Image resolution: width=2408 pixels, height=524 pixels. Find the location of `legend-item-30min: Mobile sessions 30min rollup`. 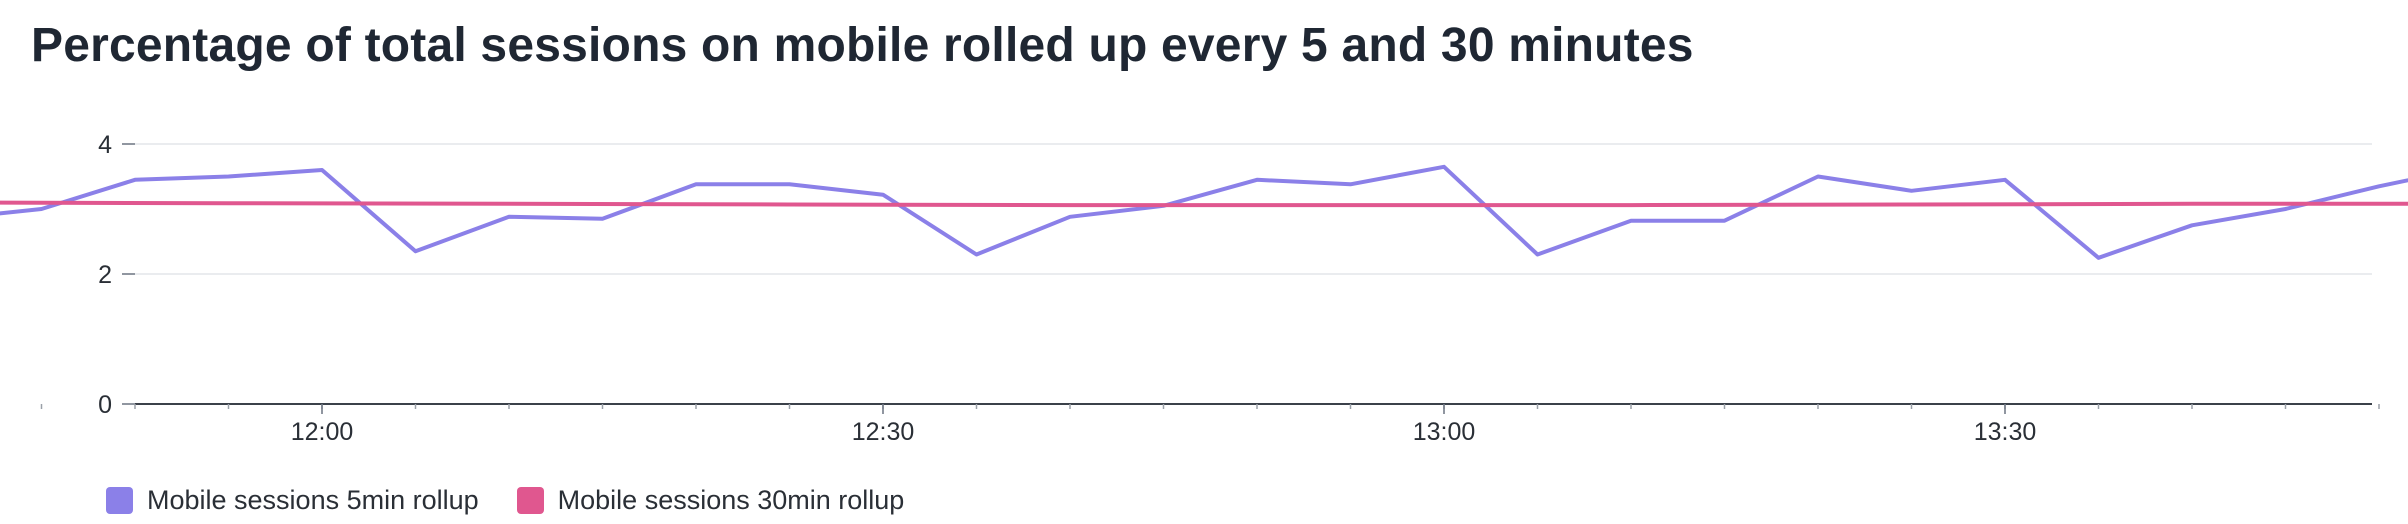

legend-item-30min: Mobile sessions 30min rollup is located at coordinates (710, 500).